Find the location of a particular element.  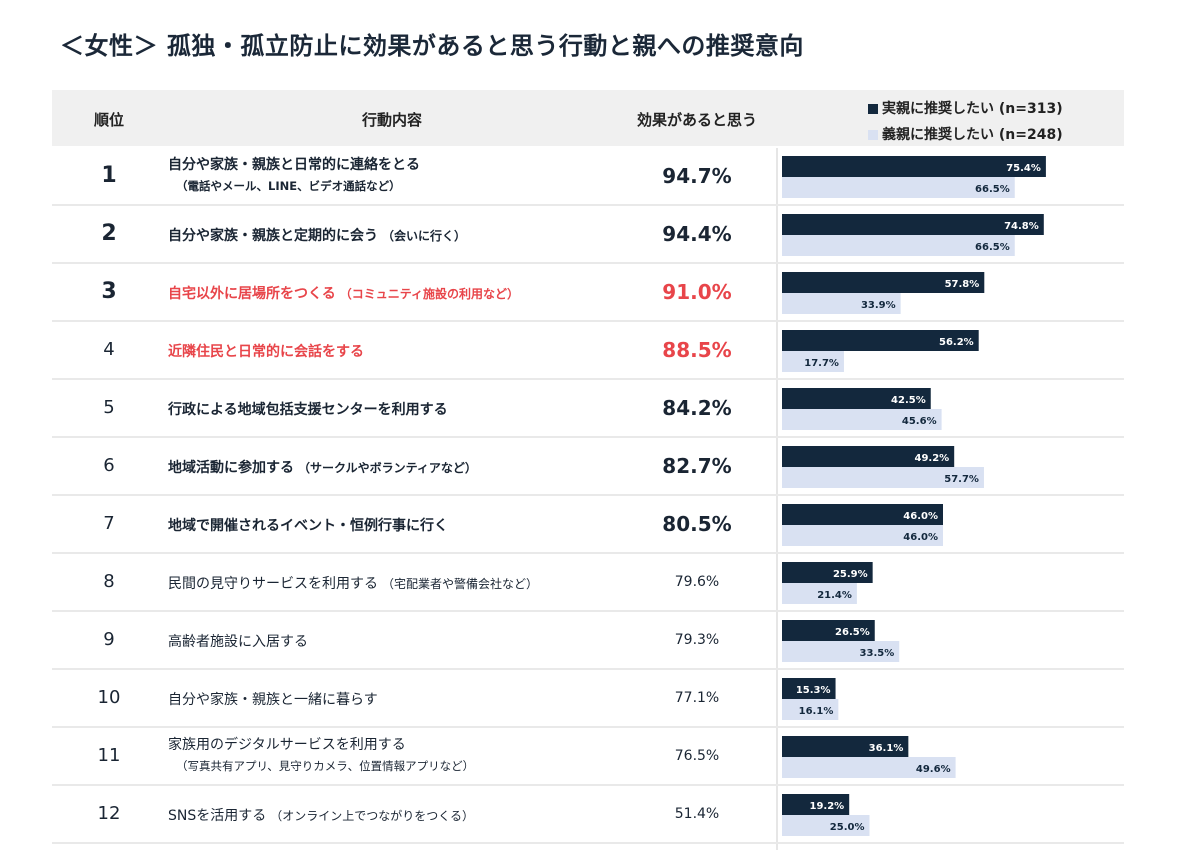

action-label-line: 自分や家族・親族と日常的に連絡をとる is located at coordinates (294, 164).